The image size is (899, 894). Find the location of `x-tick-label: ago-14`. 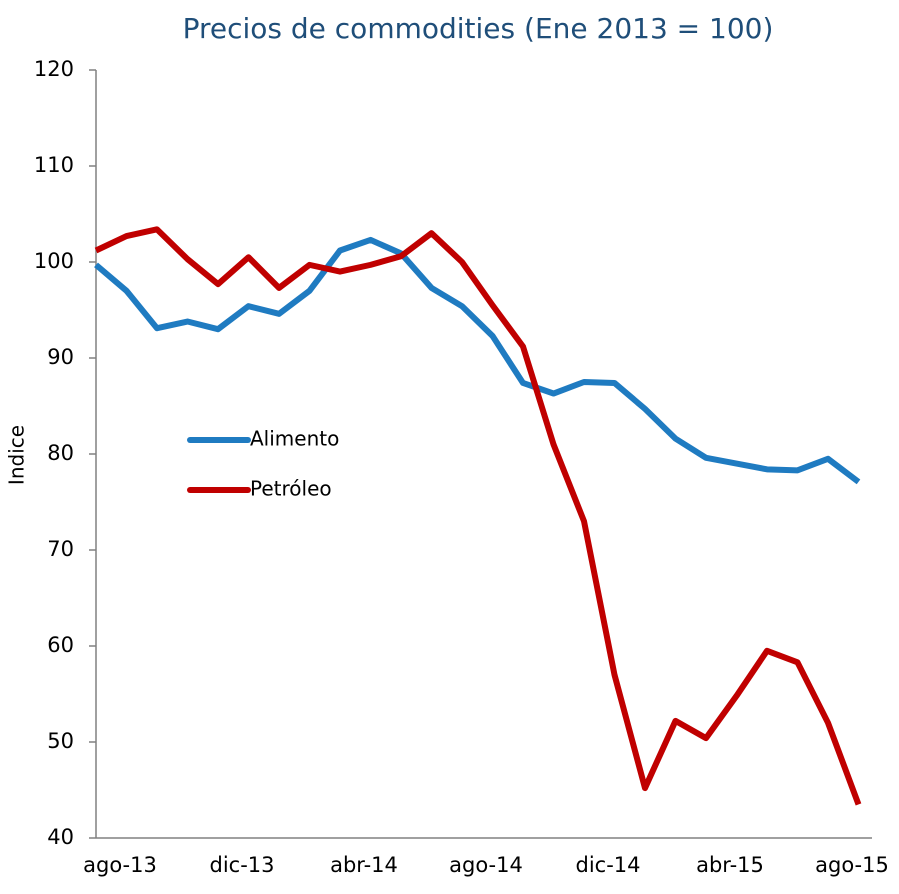

x-tick-label: ago-14 is located at coordinates (486, 865).